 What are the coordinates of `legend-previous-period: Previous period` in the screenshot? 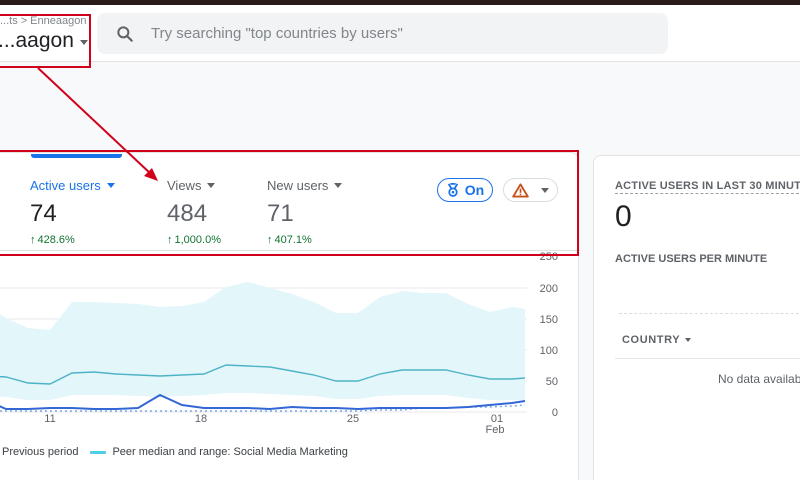 It's located at (40, 452).